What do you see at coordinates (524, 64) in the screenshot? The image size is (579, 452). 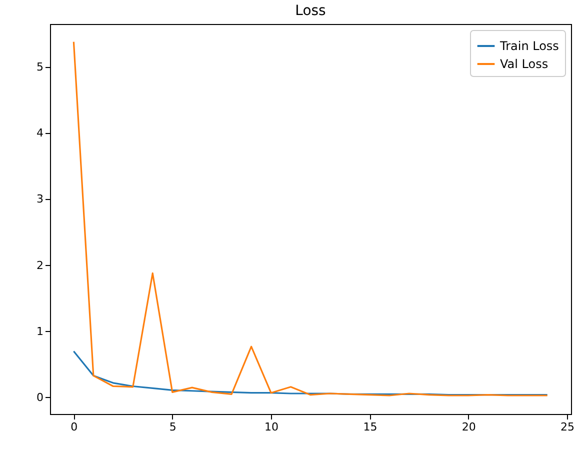 I see `legend-label: Val Loss` at bounding box center [524, 64].